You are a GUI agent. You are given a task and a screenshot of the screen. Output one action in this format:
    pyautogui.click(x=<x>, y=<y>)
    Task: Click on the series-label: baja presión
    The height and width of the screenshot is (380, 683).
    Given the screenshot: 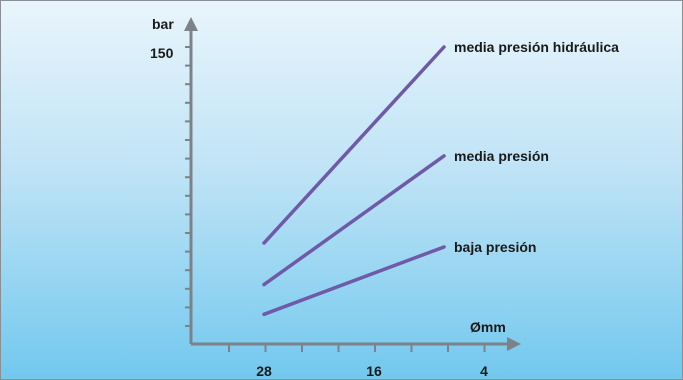 What is the action you would take?
    pyautogui.click(x=495, y=247)
    